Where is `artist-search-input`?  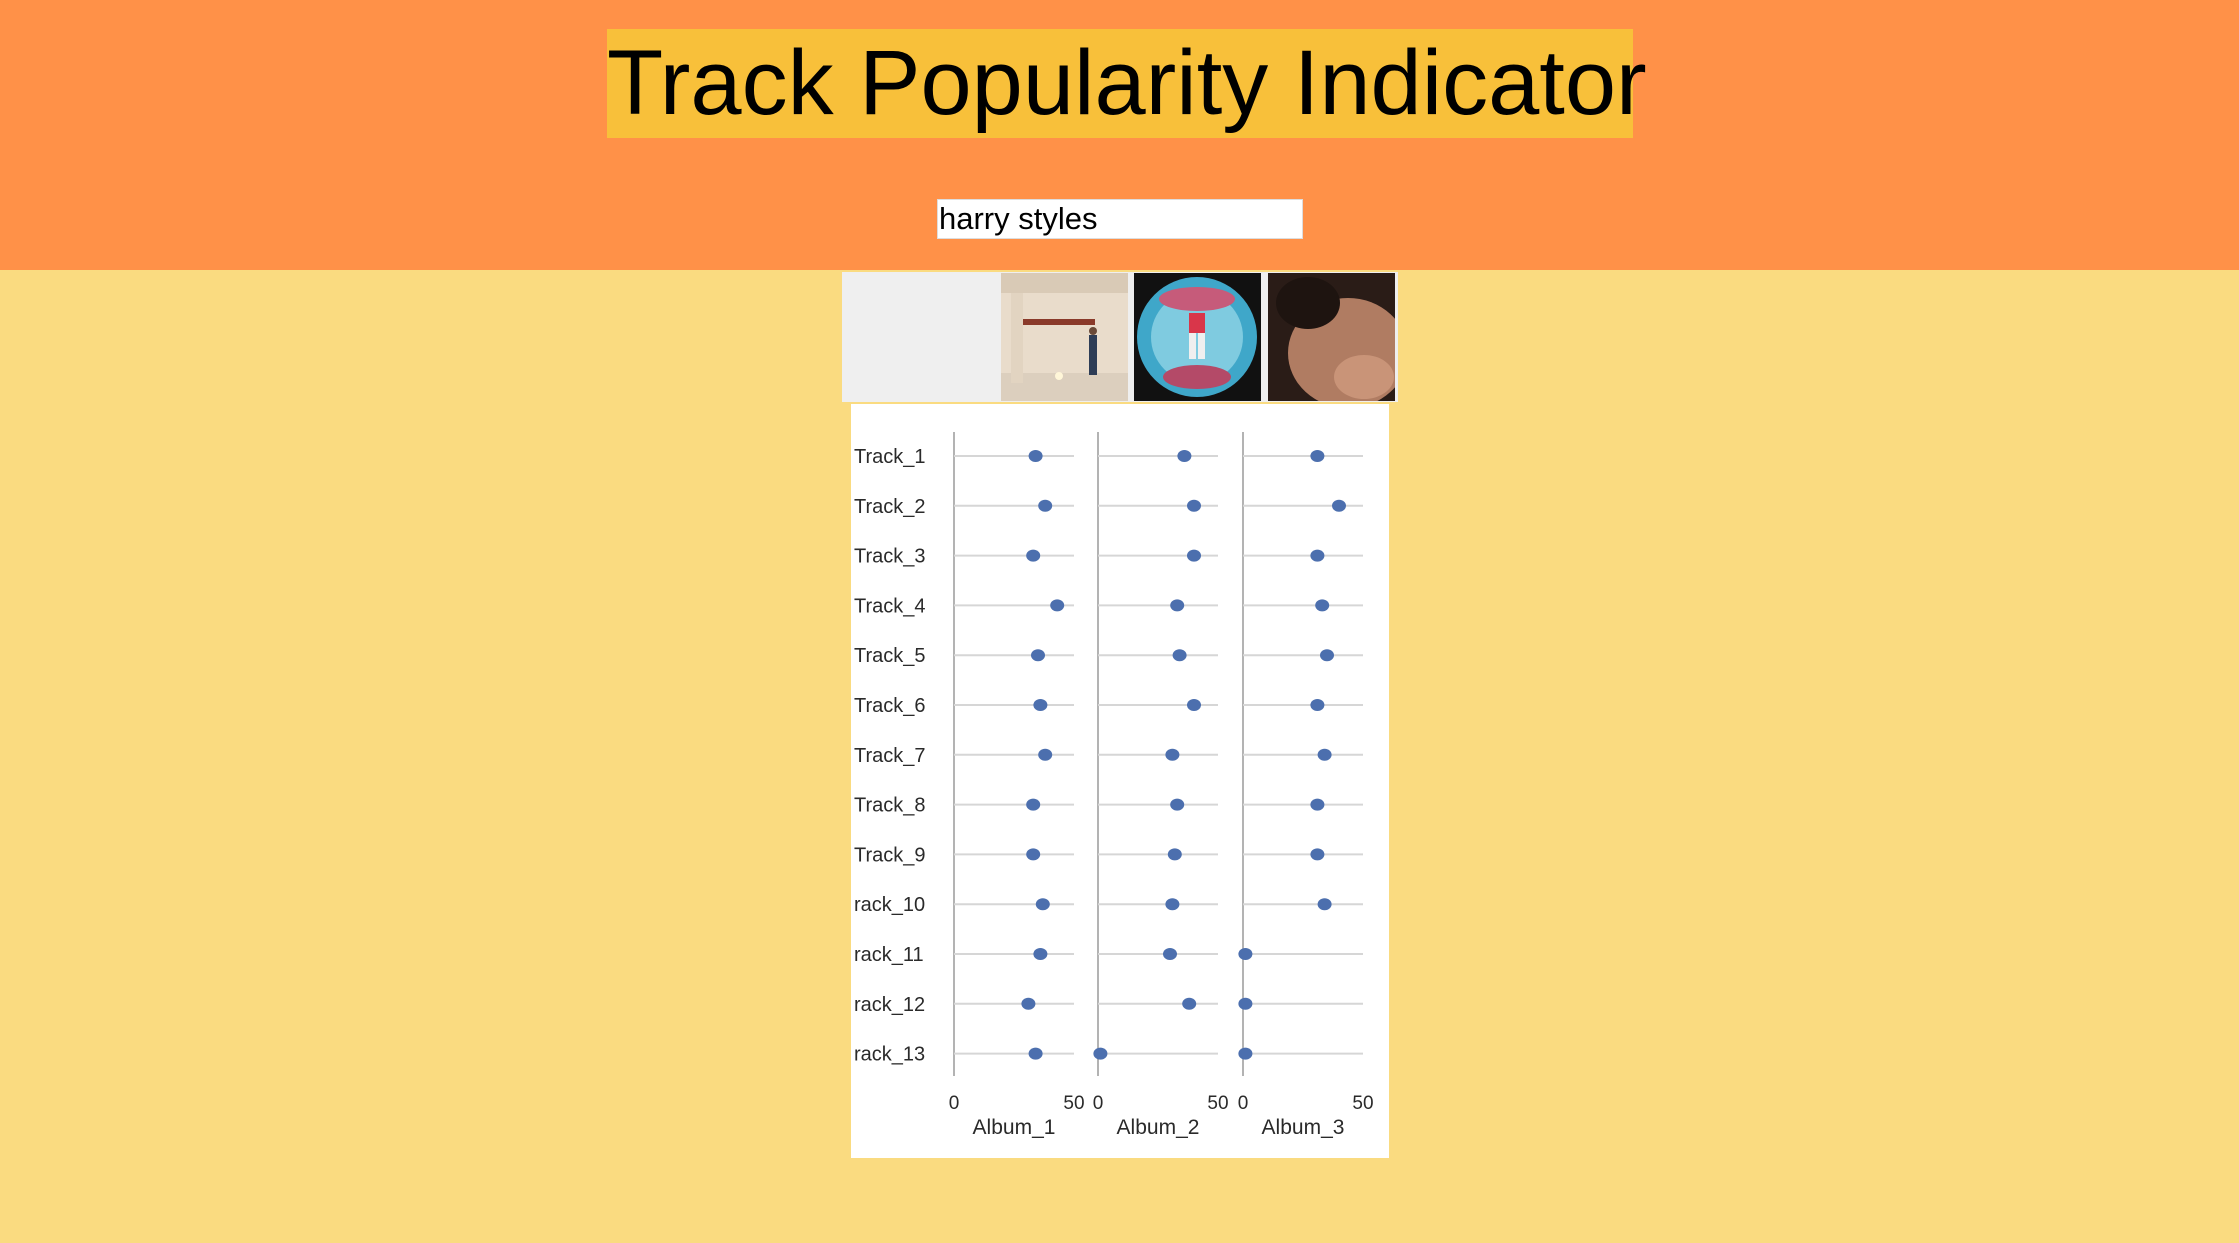
artist-search-input is located at coordinates (1120, 219).